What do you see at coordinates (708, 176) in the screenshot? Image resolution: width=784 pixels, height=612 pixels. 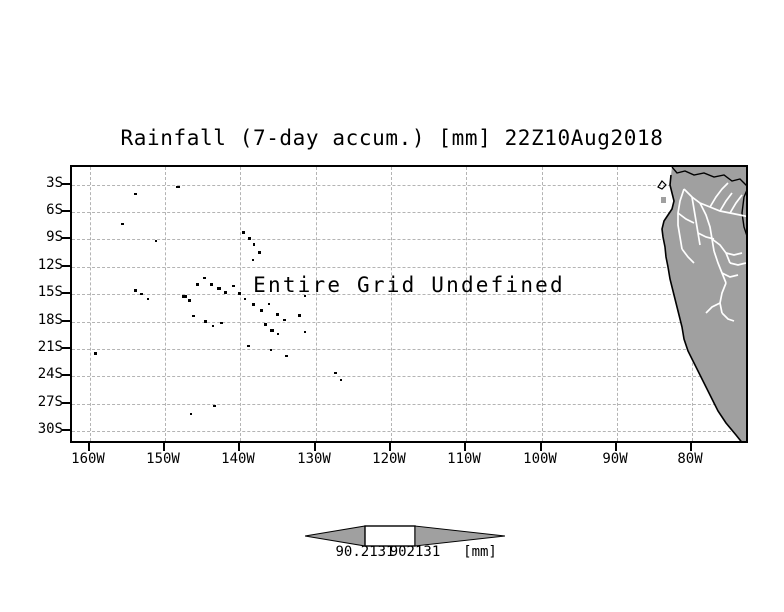 I see `coastline-north` at bounding box center [708, 176].